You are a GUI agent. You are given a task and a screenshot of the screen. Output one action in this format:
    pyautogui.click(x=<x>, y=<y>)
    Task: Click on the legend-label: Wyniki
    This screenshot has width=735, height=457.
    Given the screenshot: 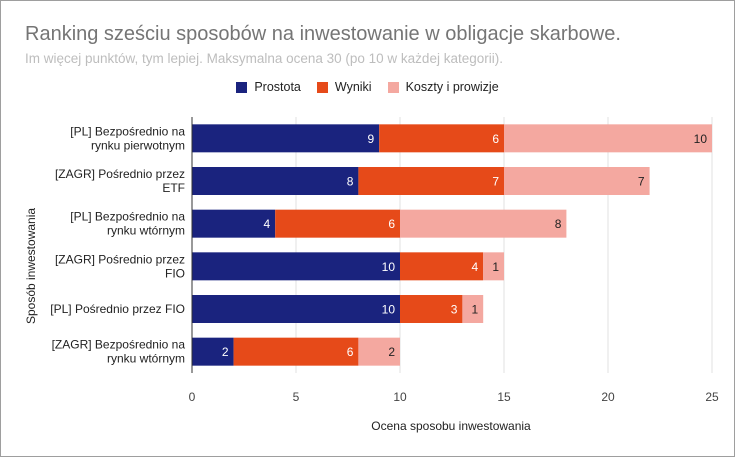 What is the action you would take?
    pyautogui.click(x=353, y=87)
    